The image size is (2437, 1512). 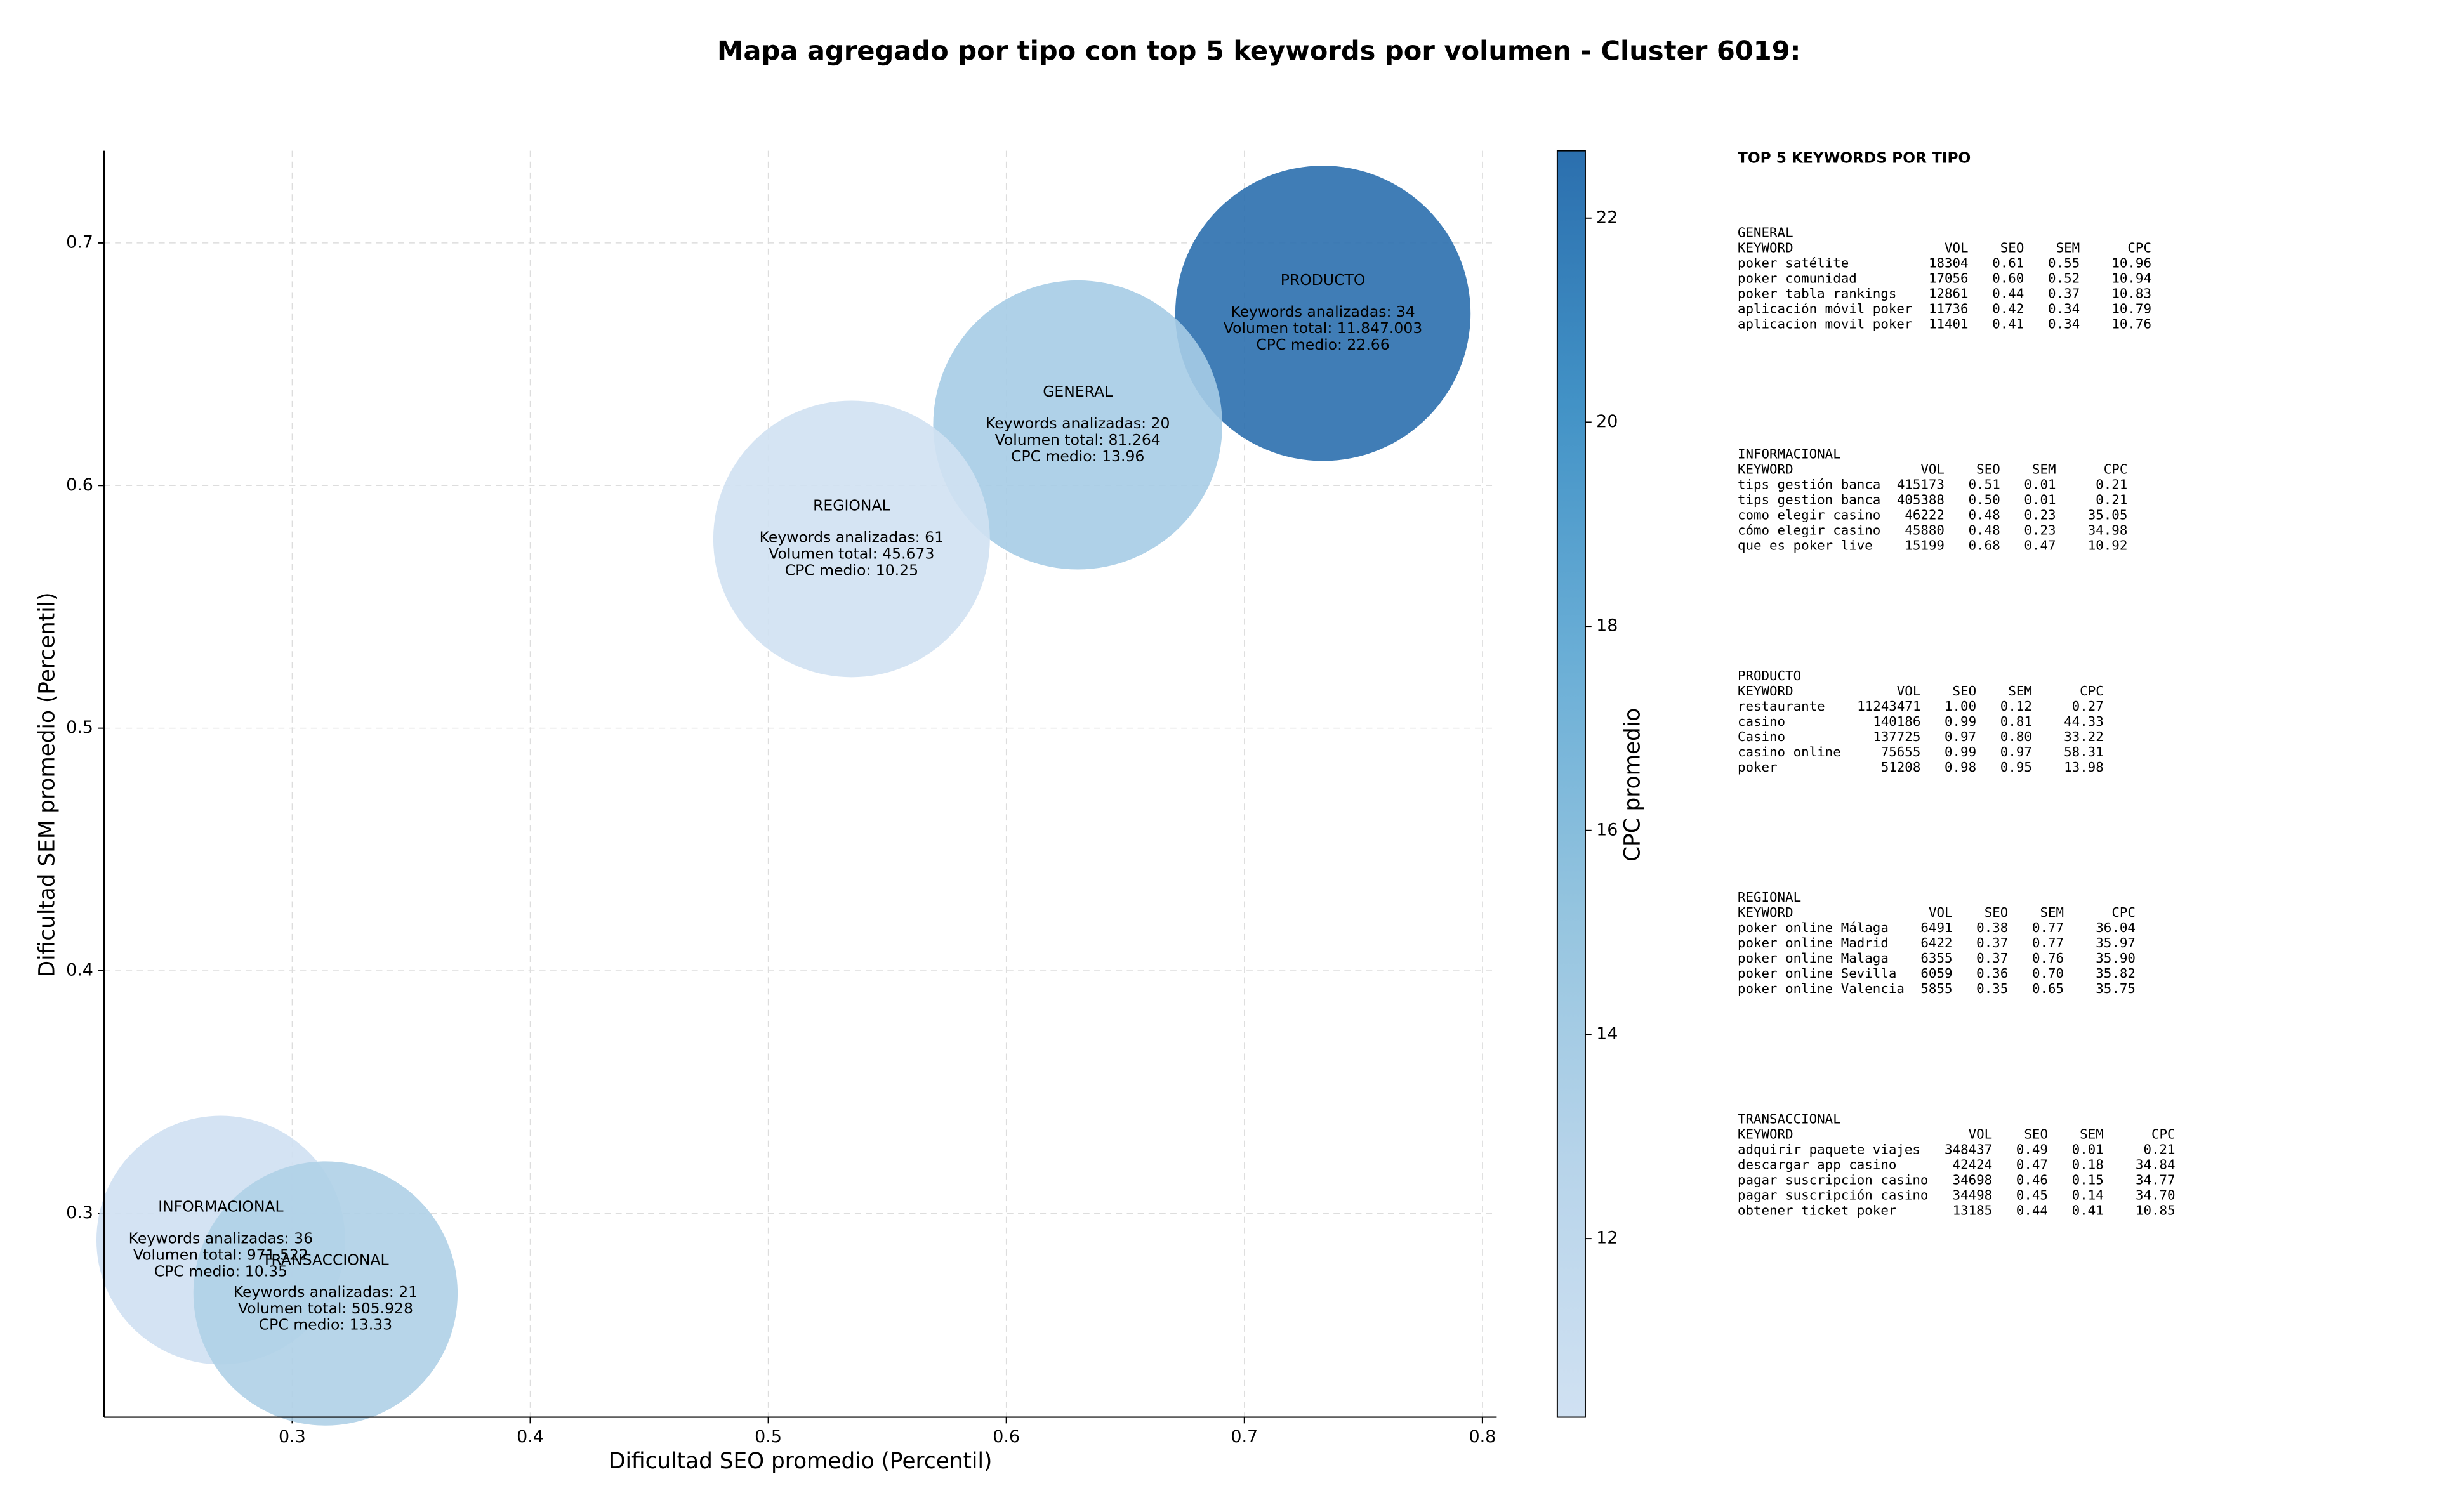 I want to click on table-cell: 35.75, so click(x=2116, y=989).